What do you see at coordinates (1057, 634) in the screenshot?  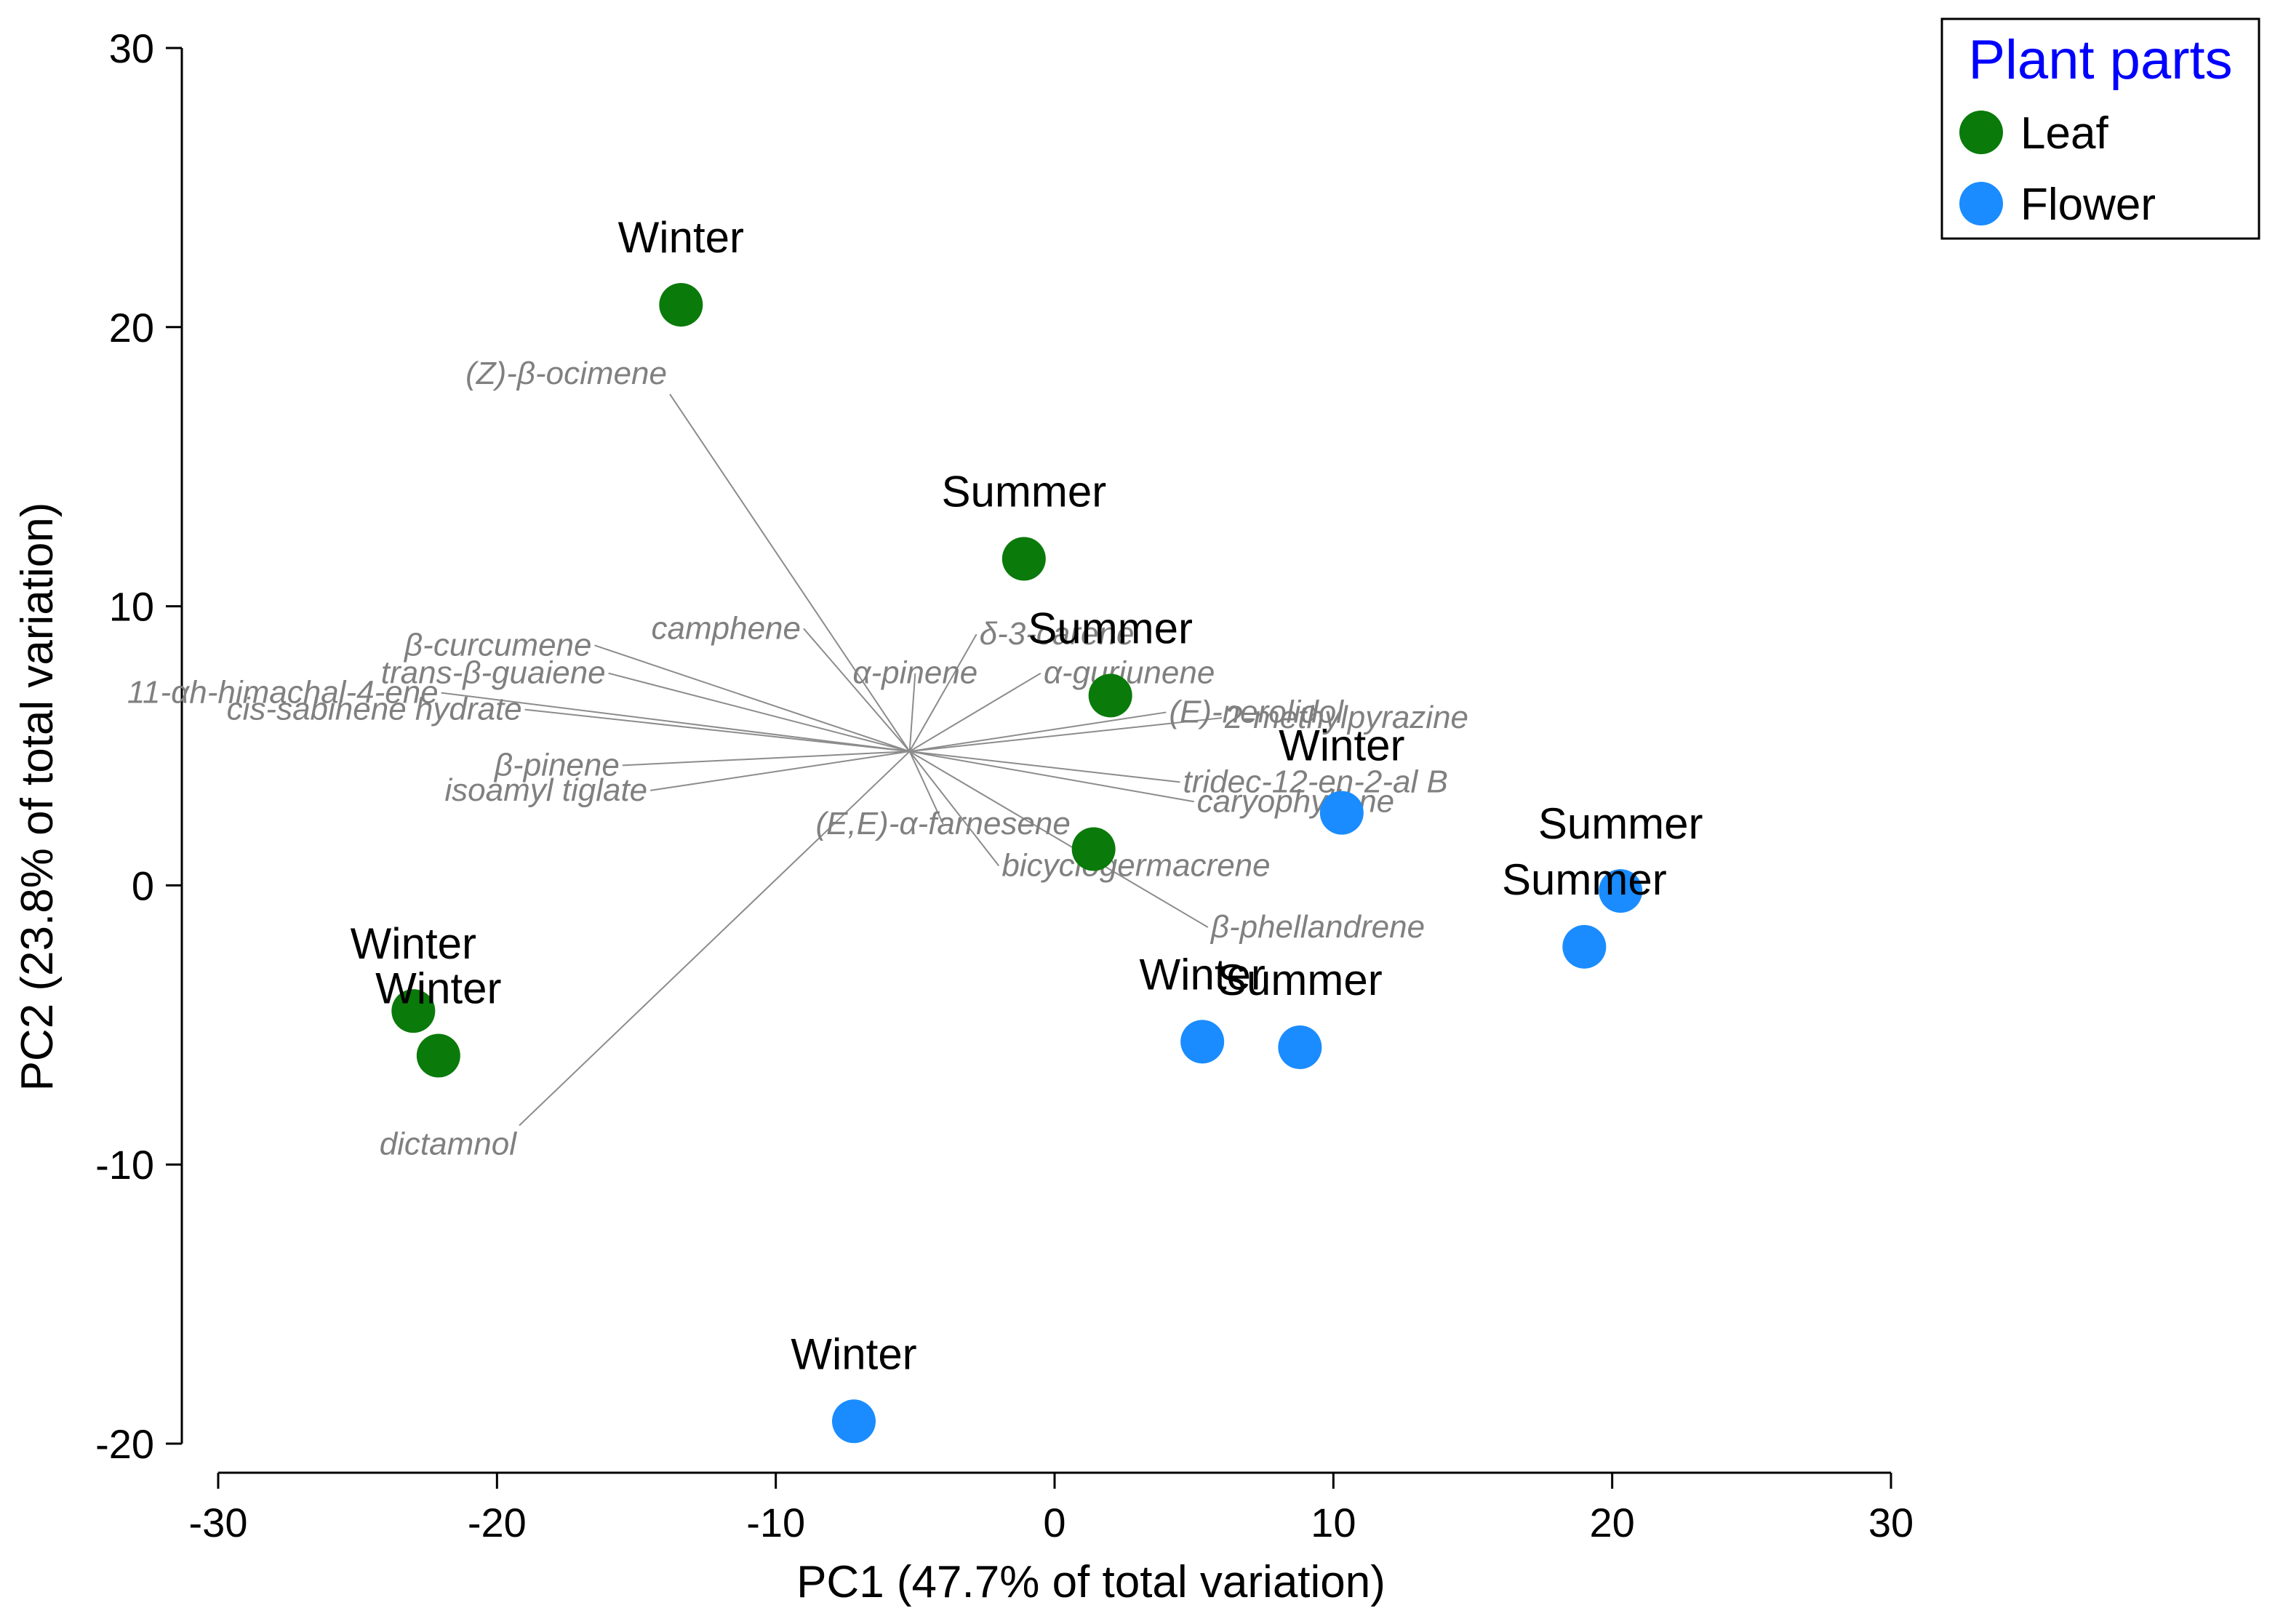 I see `loading-label: δ-3-carene` at bounding box center [1057, 634].